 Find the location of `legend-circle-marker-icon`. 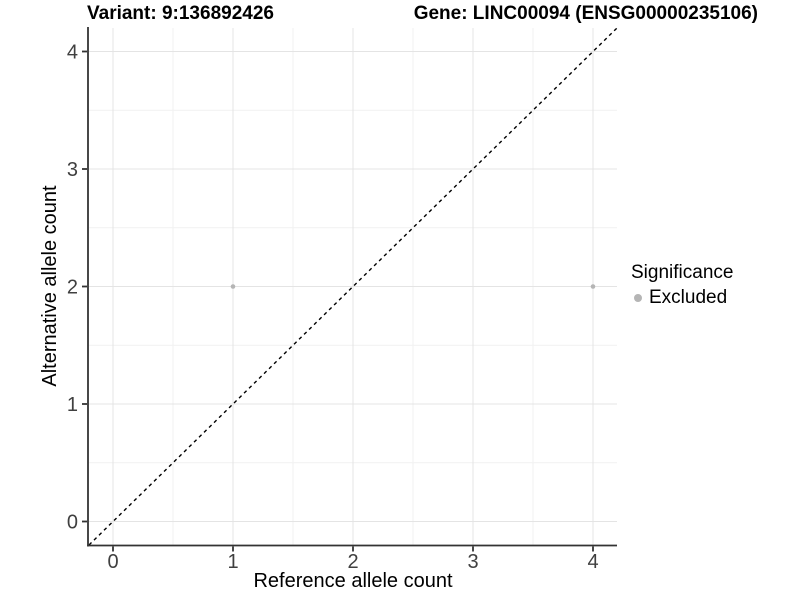

legend-circle-marker-icon is located at coordinates (638, 297).